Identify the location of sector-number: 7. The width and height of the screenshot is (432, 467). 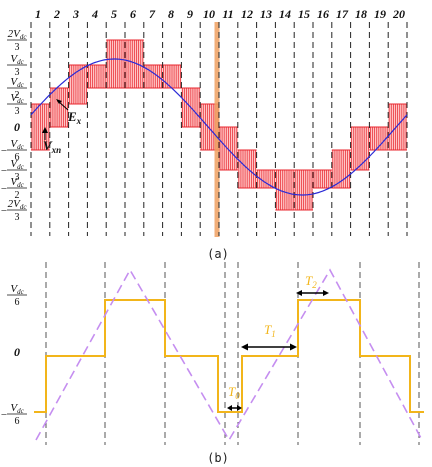
(152, 14).